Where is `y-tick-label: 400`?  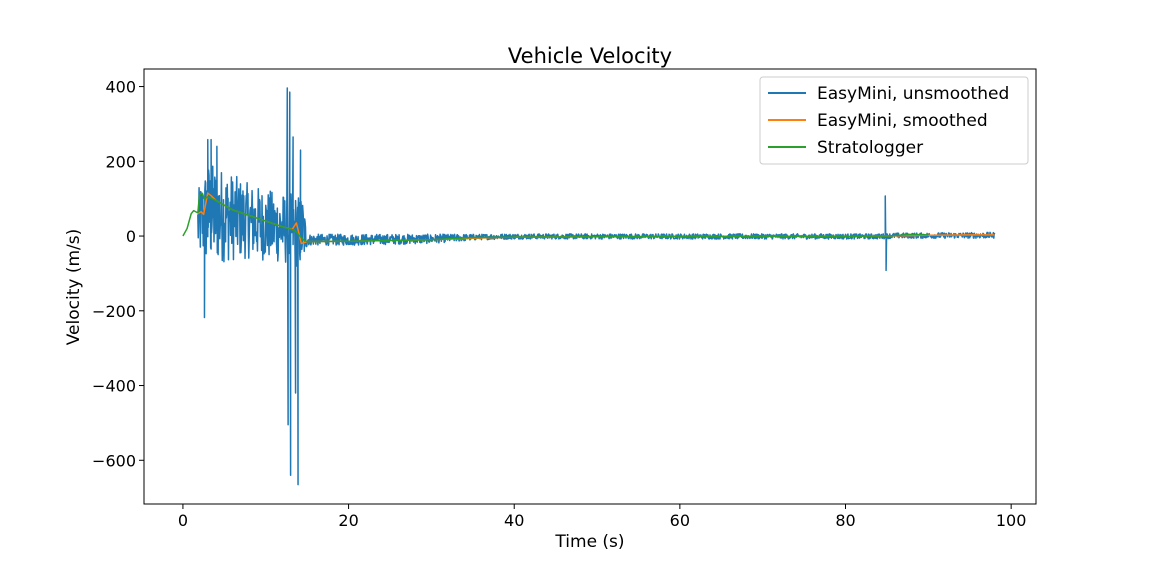 y-tick-label: 400 is located at coordinates (120, 87).